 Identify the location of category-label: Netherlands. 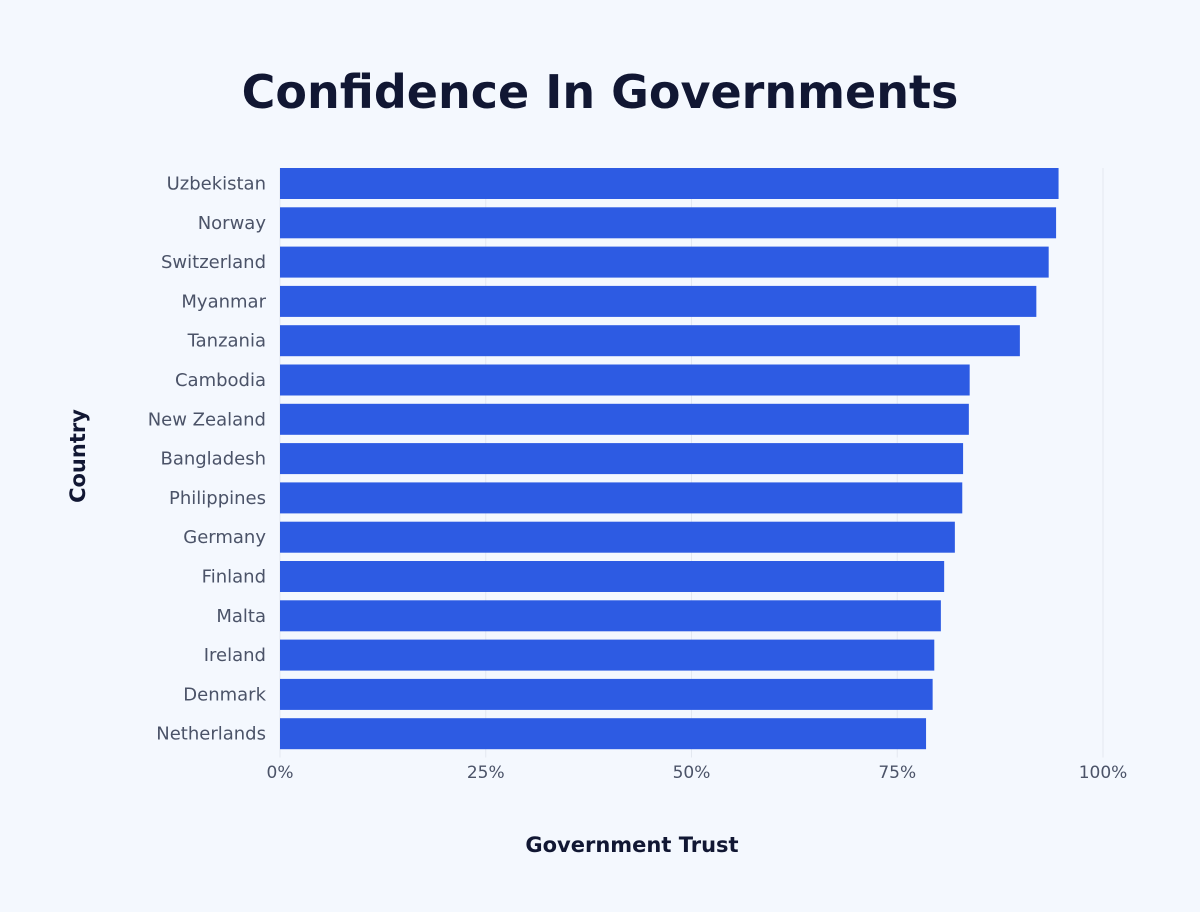
(211, 734).